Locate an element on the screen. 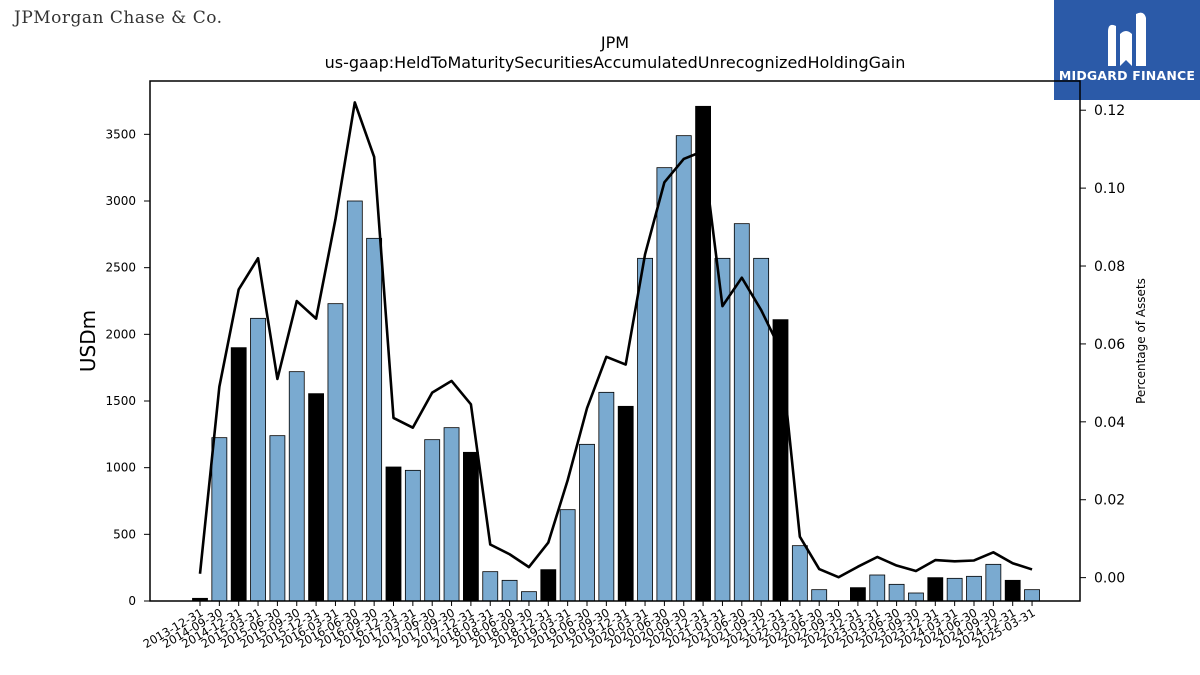 This screenshot has height=675, width=1200. y-tick-label: 2500 is located at coordinates (120, 268).